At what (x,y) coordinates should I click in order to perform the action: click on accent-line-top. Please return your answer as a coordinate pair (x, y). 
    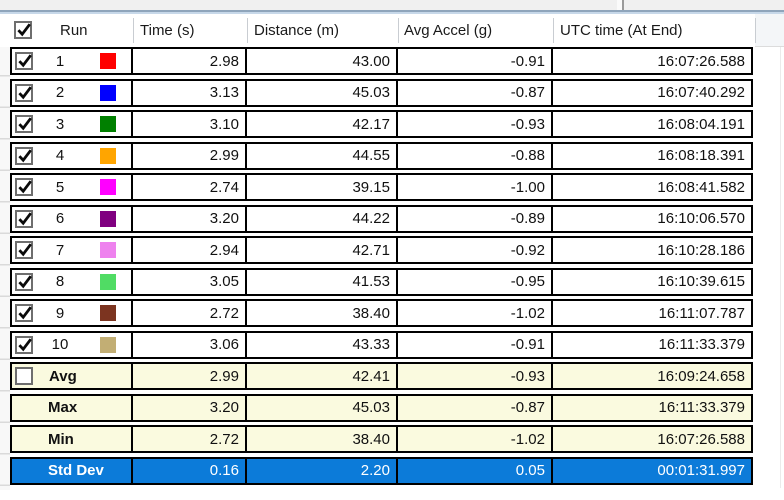
    Looking at the image, I should click on (392, 11).